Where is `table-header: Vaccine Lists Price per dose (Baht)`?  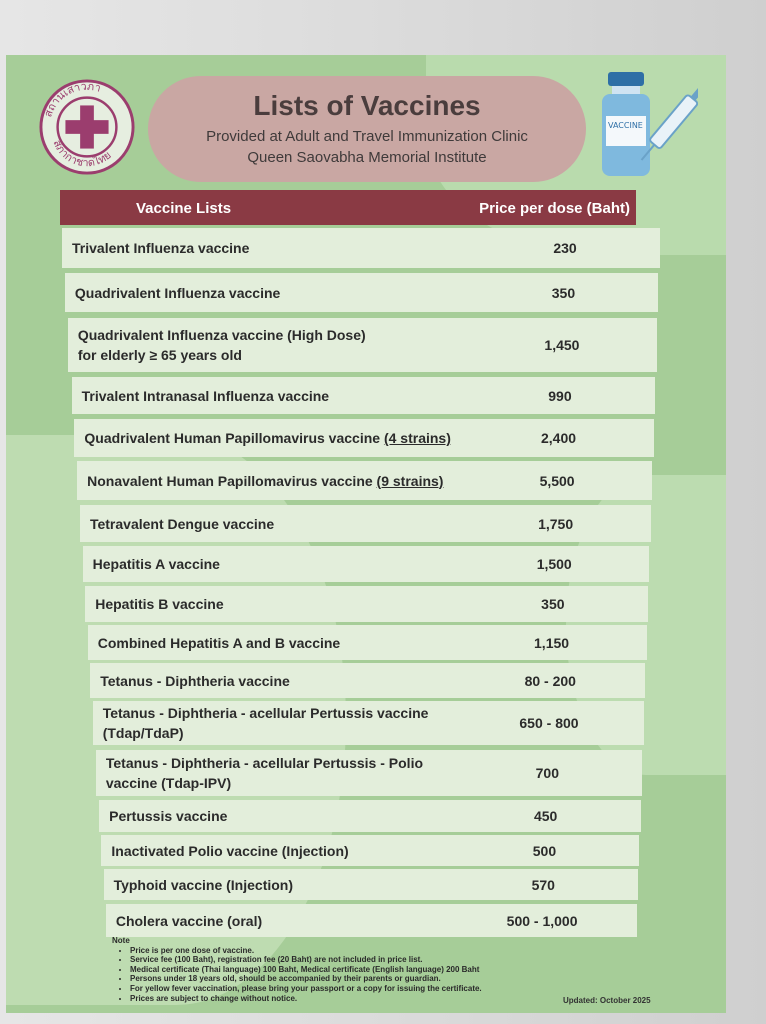 table-header: Vaccine Lists Price per dose (Baht) is located at coordinates (348, 207).